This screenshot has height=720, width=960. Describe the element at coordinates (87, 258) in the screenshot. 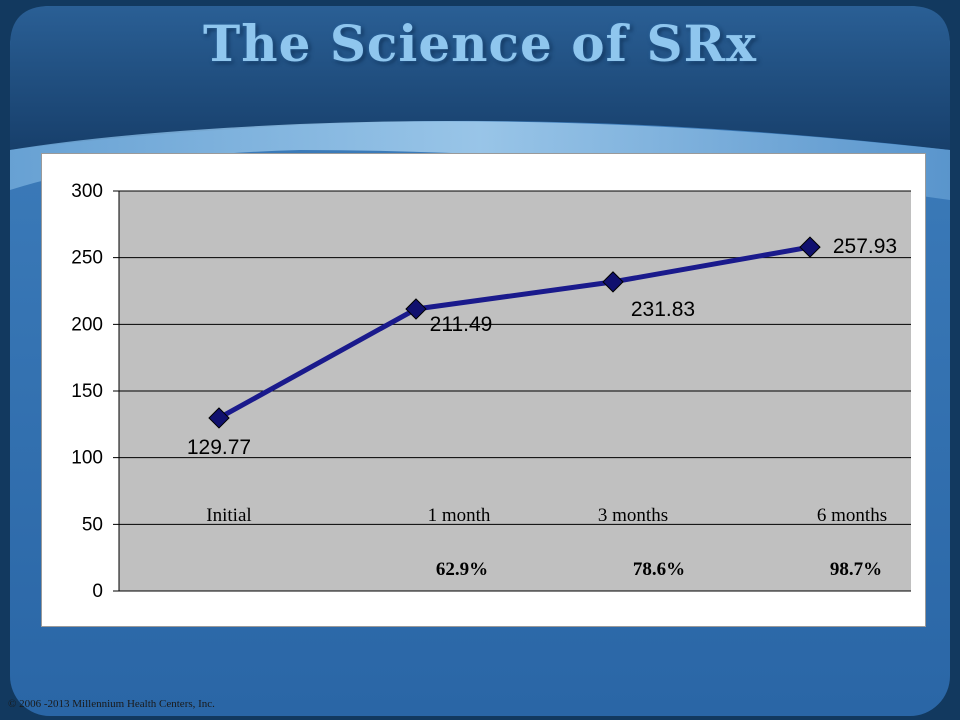

I see `y-tick-label: 250` at that location.